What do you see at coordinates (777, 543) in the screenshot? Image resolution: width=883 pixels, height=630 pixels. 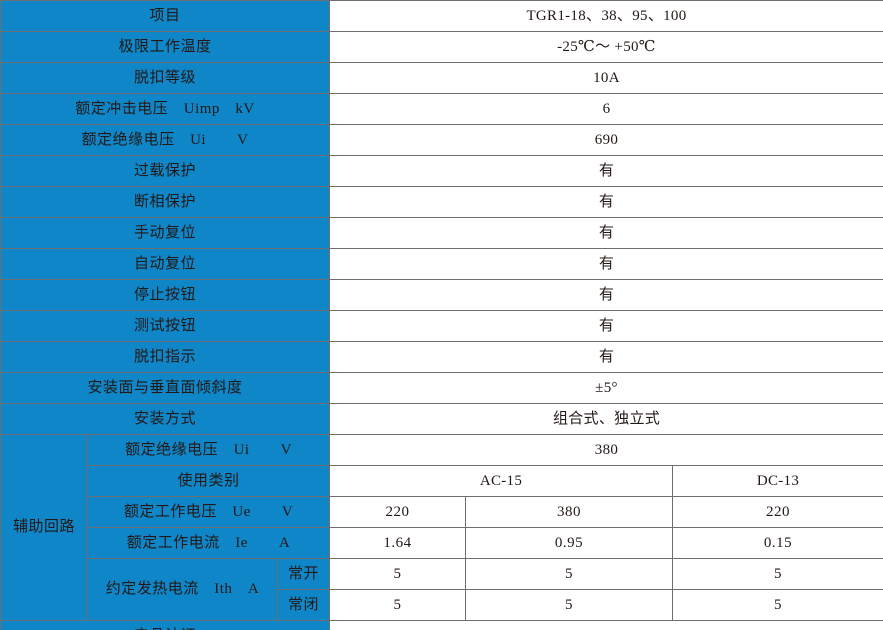 I see `row-value-working-current-3: 0.15` at bounding box center [777, 543].